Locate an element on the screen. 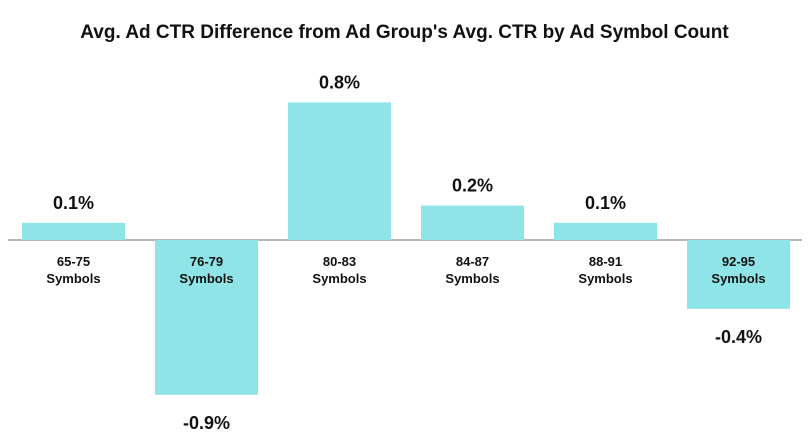 The image size is (809, 446). x-tick-label: 80-83 Symbols is located at coordinates (339, 270).